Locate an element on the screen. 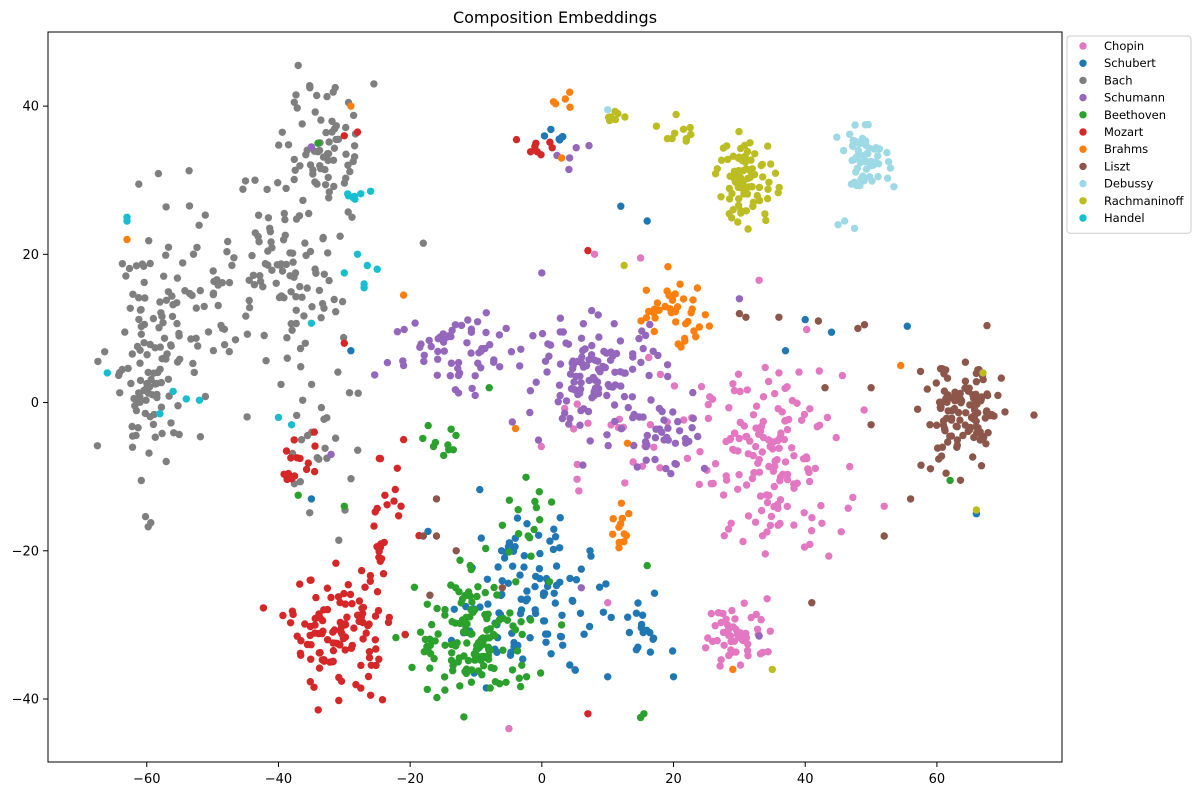 Image resolution: width=1200 pixels, height=796 pixels. legend-marker is located at coordinates (1083, 149).